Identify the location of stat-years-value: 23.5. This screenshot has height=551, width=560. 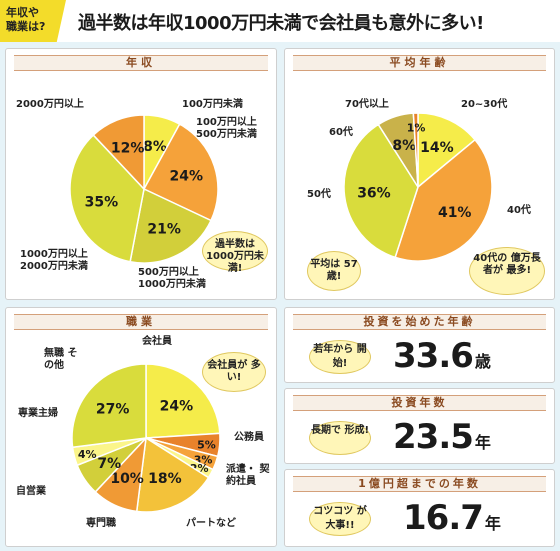
(433, 437).